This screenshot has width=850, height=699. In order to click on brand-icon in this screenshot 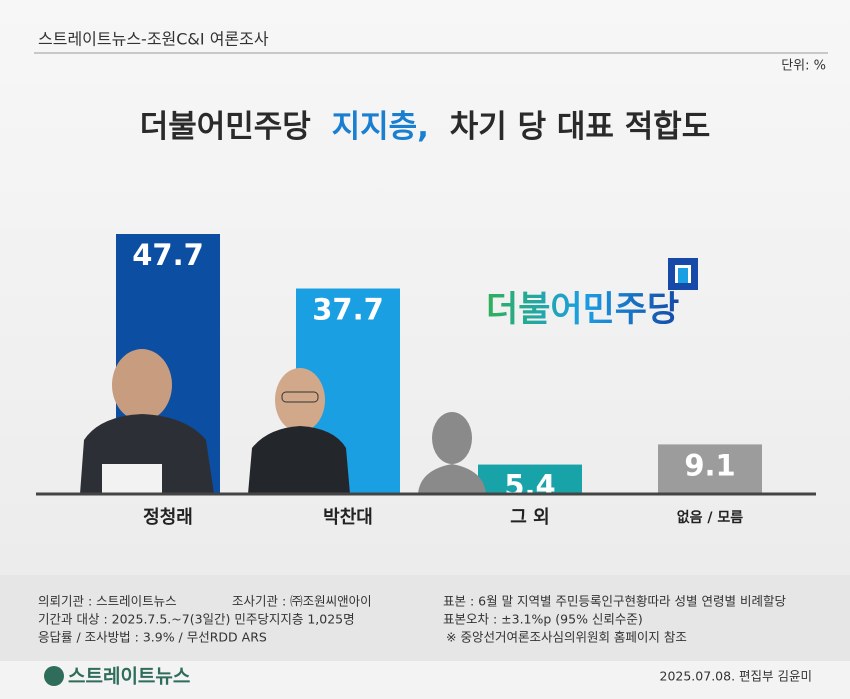, I will do `click(54, 676)`.